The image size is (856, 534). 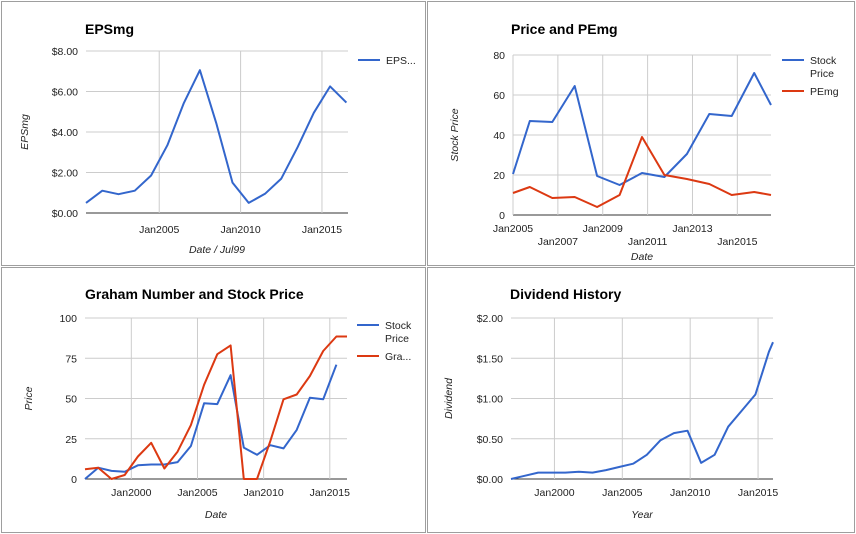 What do you see at coordinates (65, 52) in the screenshot?
I see `chart1-y-tick-label: $8.00` at bounding box center [65, 52].